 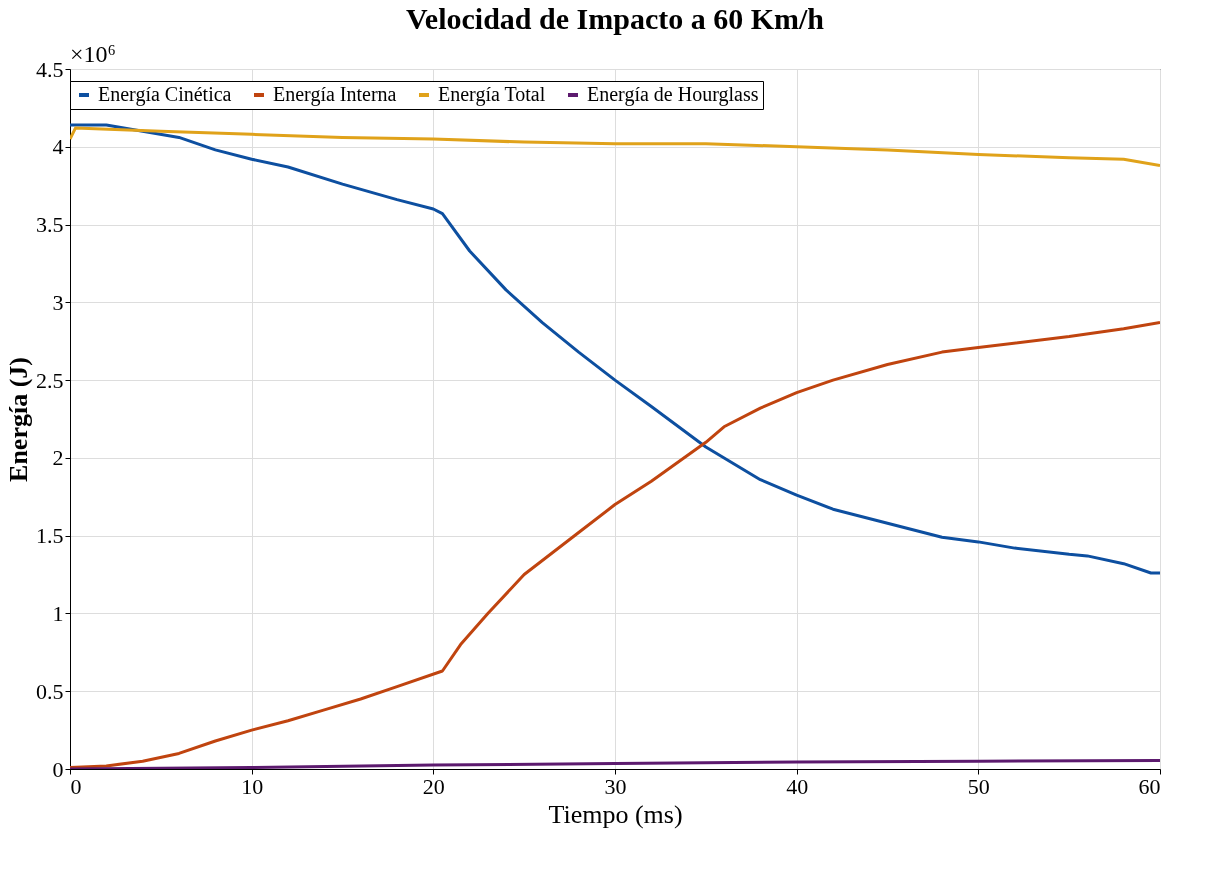 What do you see at coordinates (433, 786) in the screenshot?
I see `x-tick-label: 20` at bounding box center [433, 786].